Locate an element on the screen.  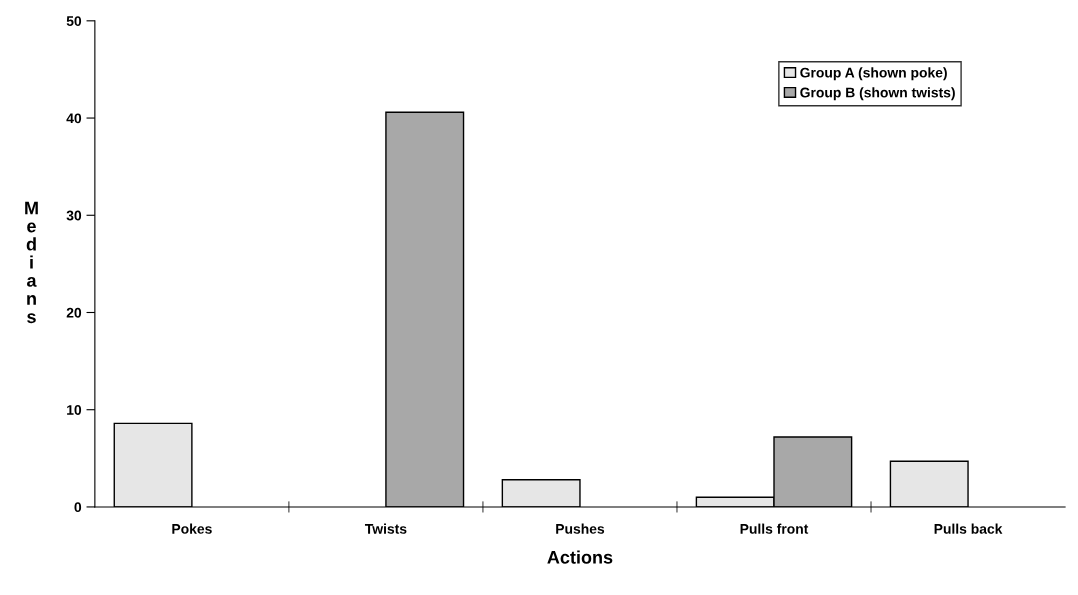
legend-label: Group B (shown twists) is located at coordinates (877, 94).